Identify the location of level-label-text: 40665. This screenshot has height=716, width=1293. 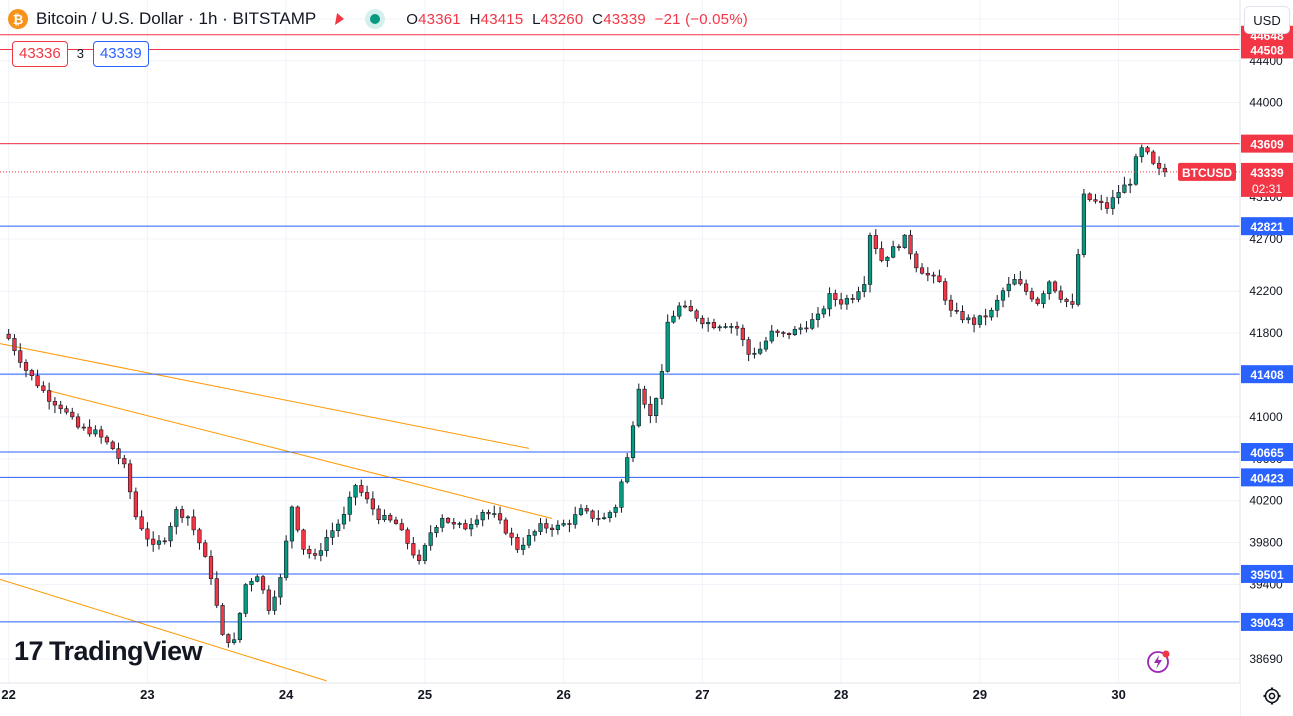
(1267, 453).